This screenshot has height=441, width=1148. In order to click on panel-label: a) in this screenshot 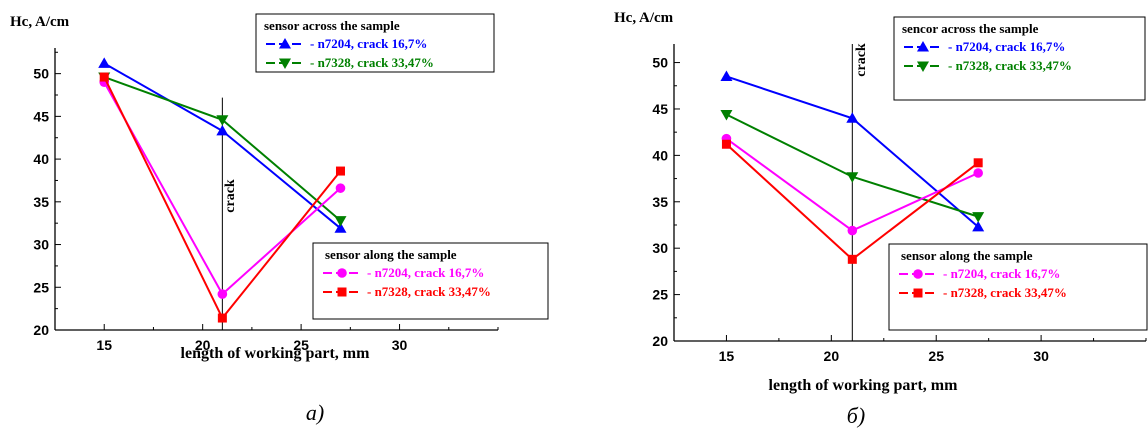, I will do `click(315, 412)`.